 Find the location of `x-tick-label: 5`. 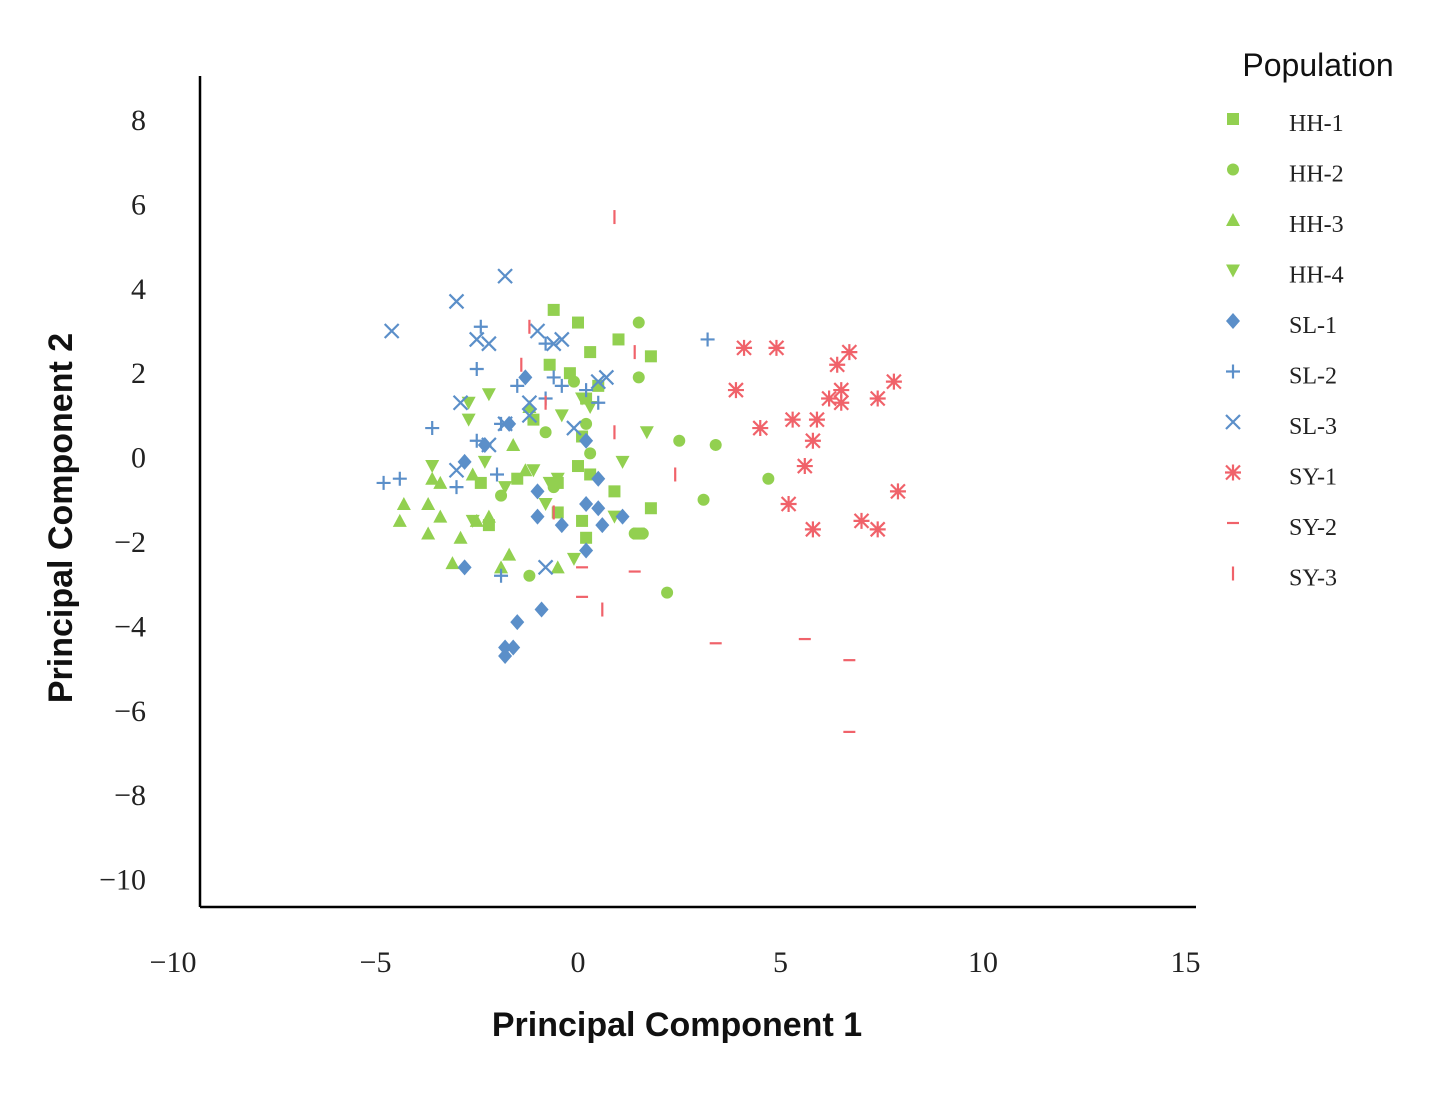

x-tick-label: 5 is located at coordinates (780, 962).